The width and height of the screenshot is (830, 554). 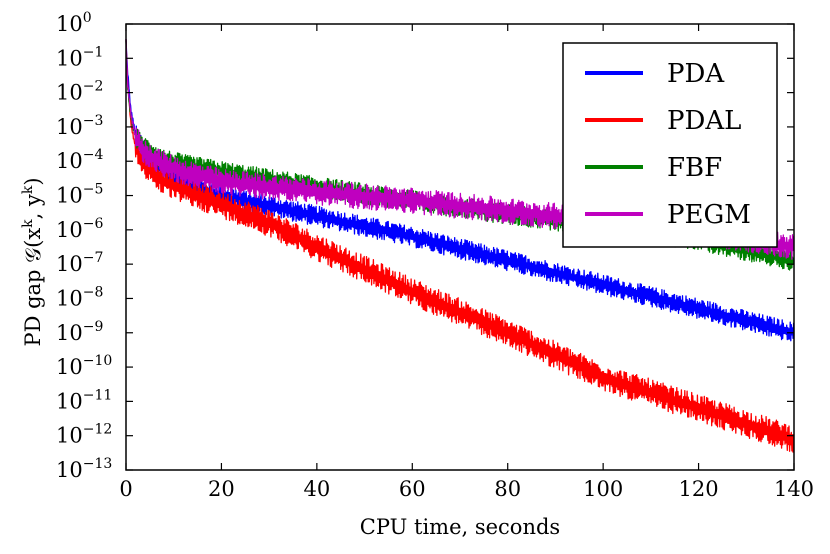 I want to click on x-axis-title: CPU time, seconds, so click(x=460, y=527).